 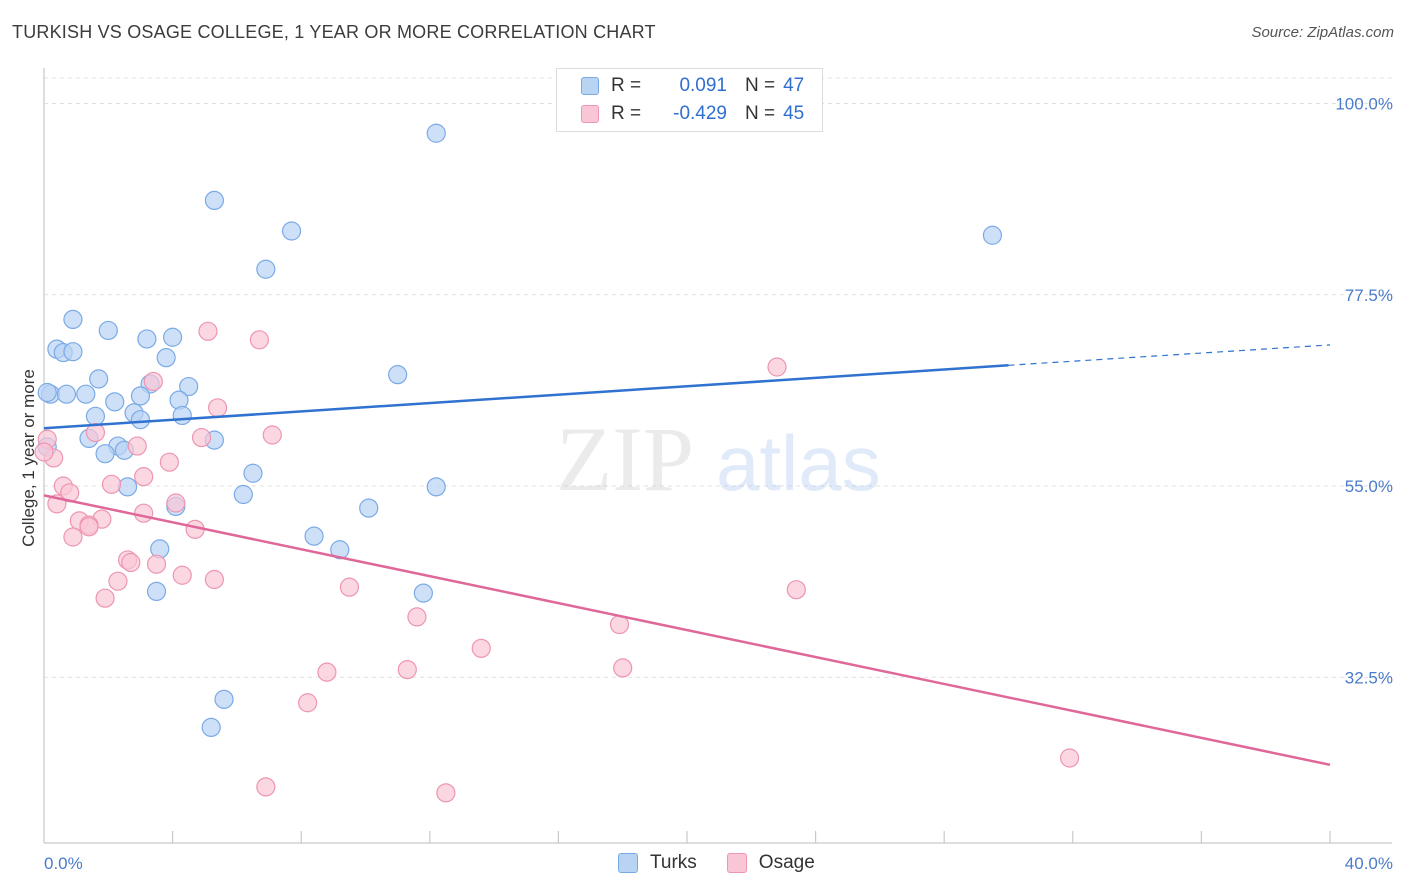 I want to click on turks-trend-line, so click(x=526, y=397).